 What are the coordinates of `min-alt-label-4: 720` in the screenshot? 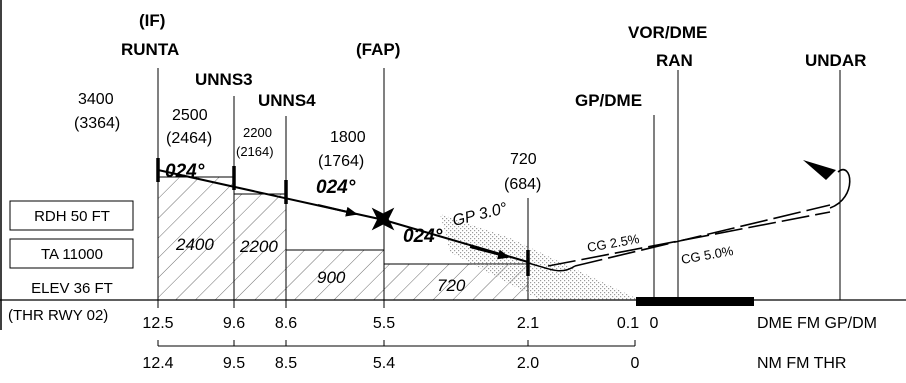 It's located at (451, 285).